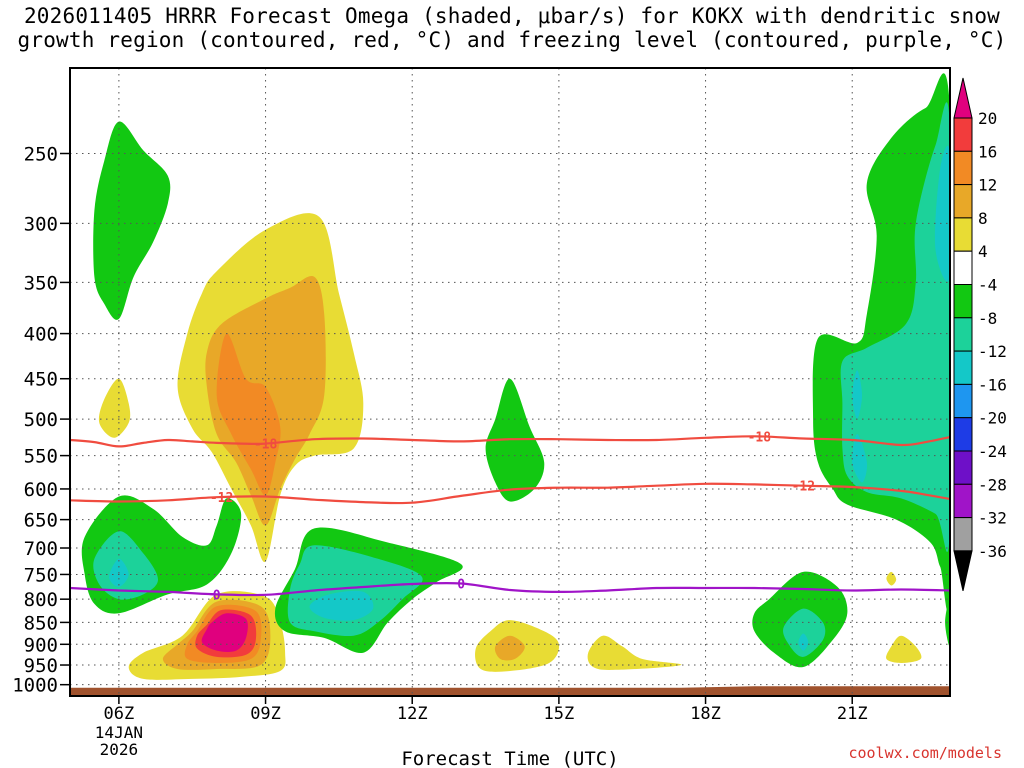  What do you see at coordinates (41, 645) in the screenshot?
I see `y-tick-label-900: 900` at bounding box center [41, 645].